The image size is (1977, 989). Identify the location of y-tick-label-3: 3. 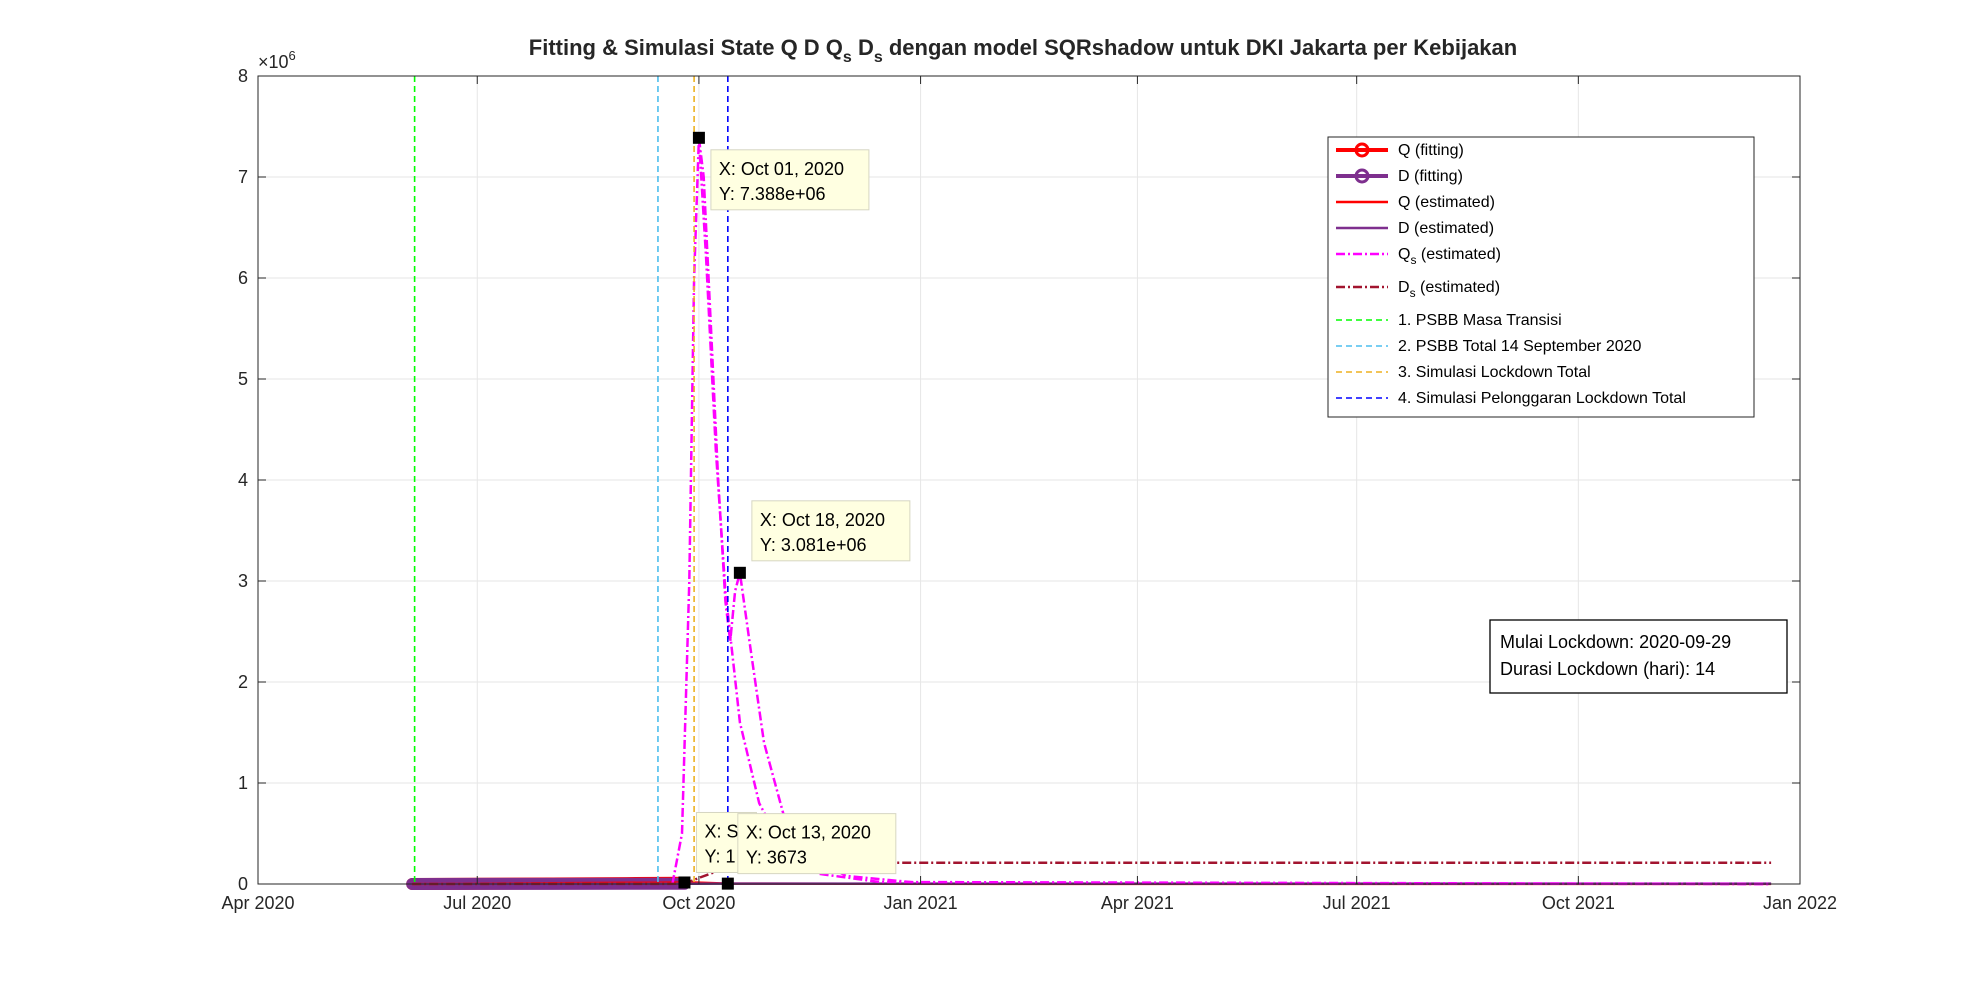
(243, 581).